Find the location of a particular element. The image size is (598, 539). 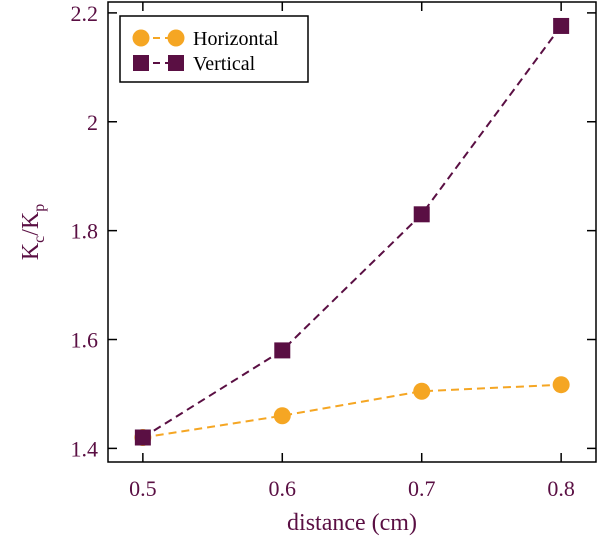

y-axis-title: Kc/Kp is located at coordinates (33, 232).